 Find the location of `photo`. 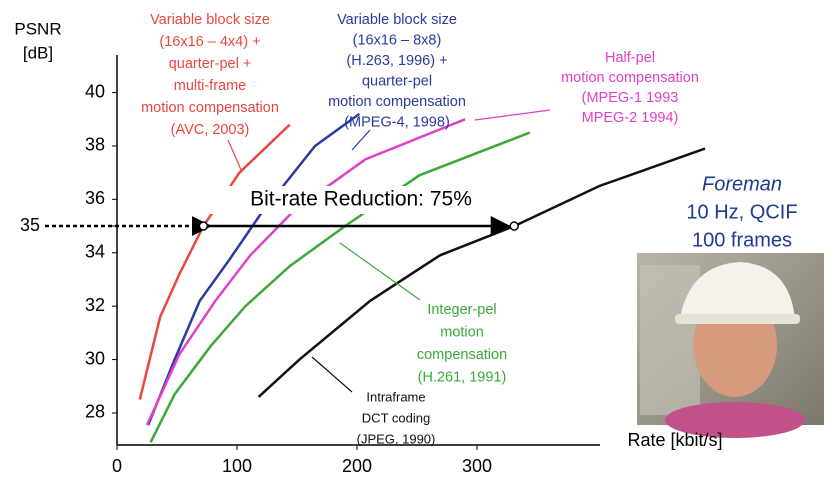

photo is located at coordinates (730, 345).